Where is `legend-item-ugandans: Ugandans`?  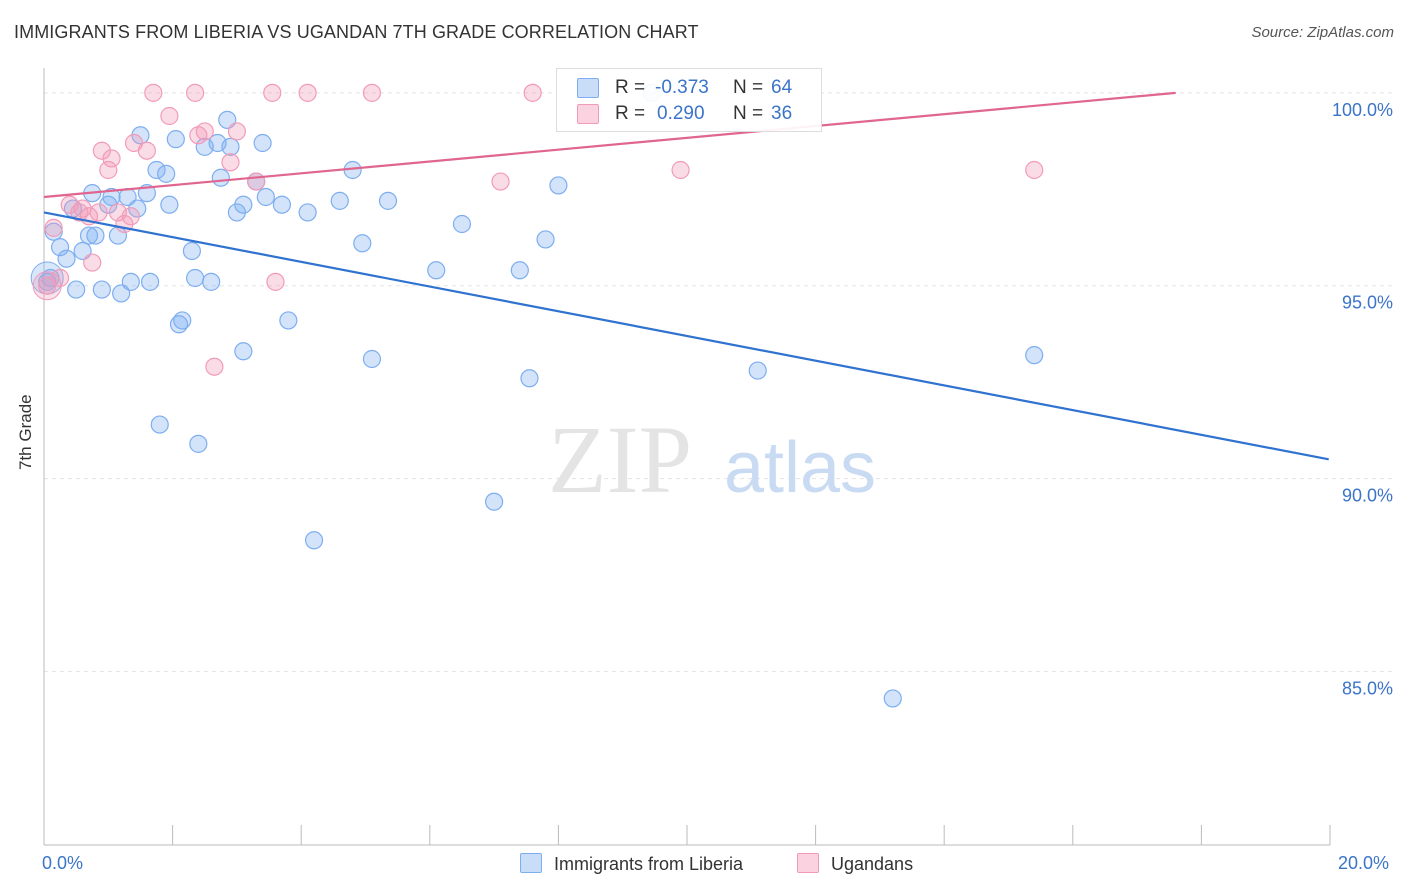 legend-item-ugandans: Ugandans is located at coordinates (855, 864).